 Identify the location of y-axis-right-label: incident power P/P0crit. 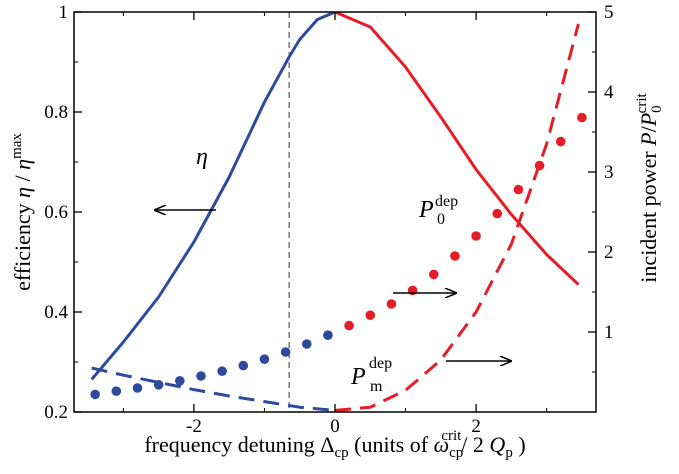
(649, 187).